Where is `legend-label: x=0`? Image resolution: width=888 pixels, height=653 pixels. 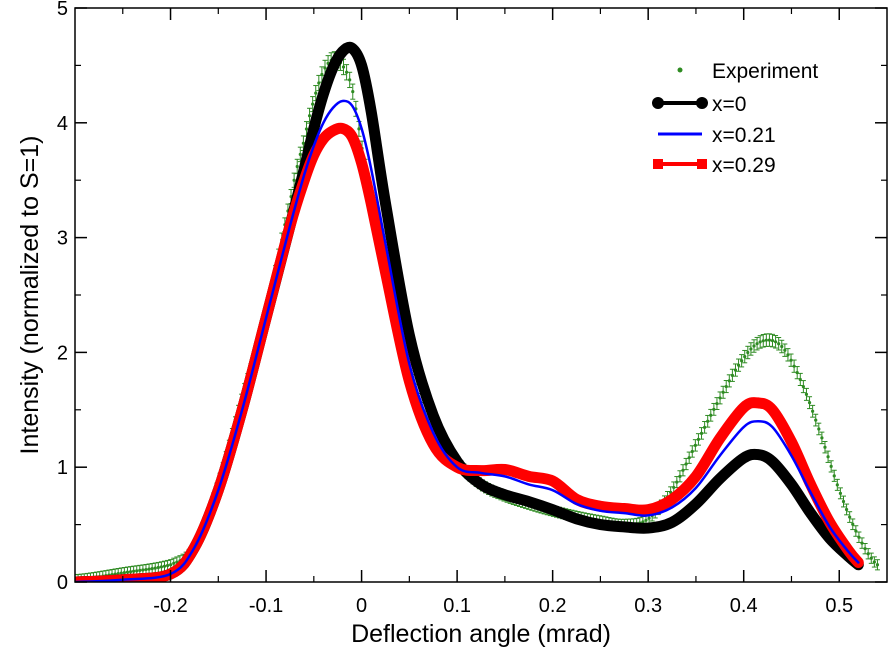
legend-label: x=0 is located at coordinates (729, 104).